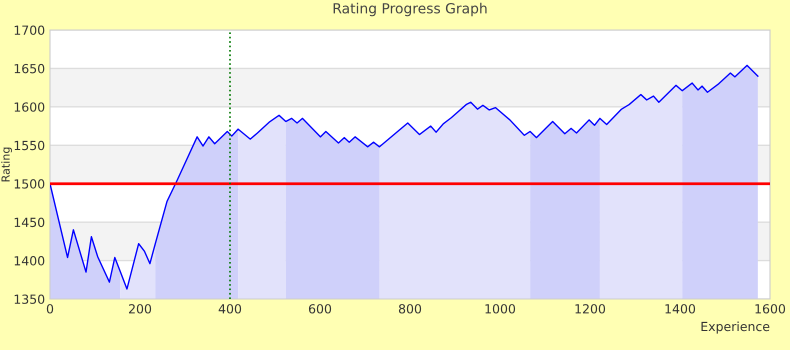 The image size is (790, 350). I want to click on y-tick-label: 1600, so click(29, 107).